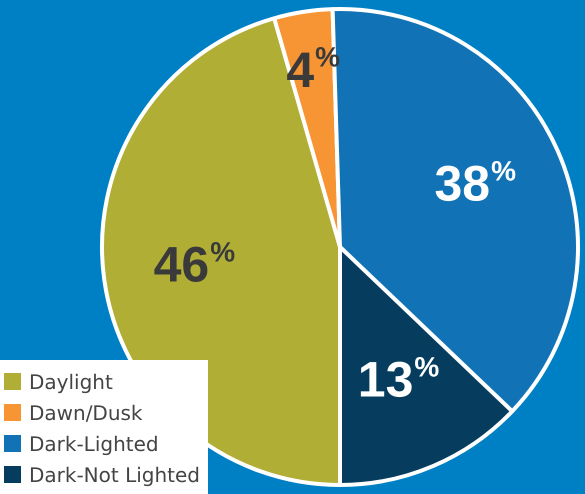  I want to click on legend-label: Dark-Not Lighted, so click(114, 474).